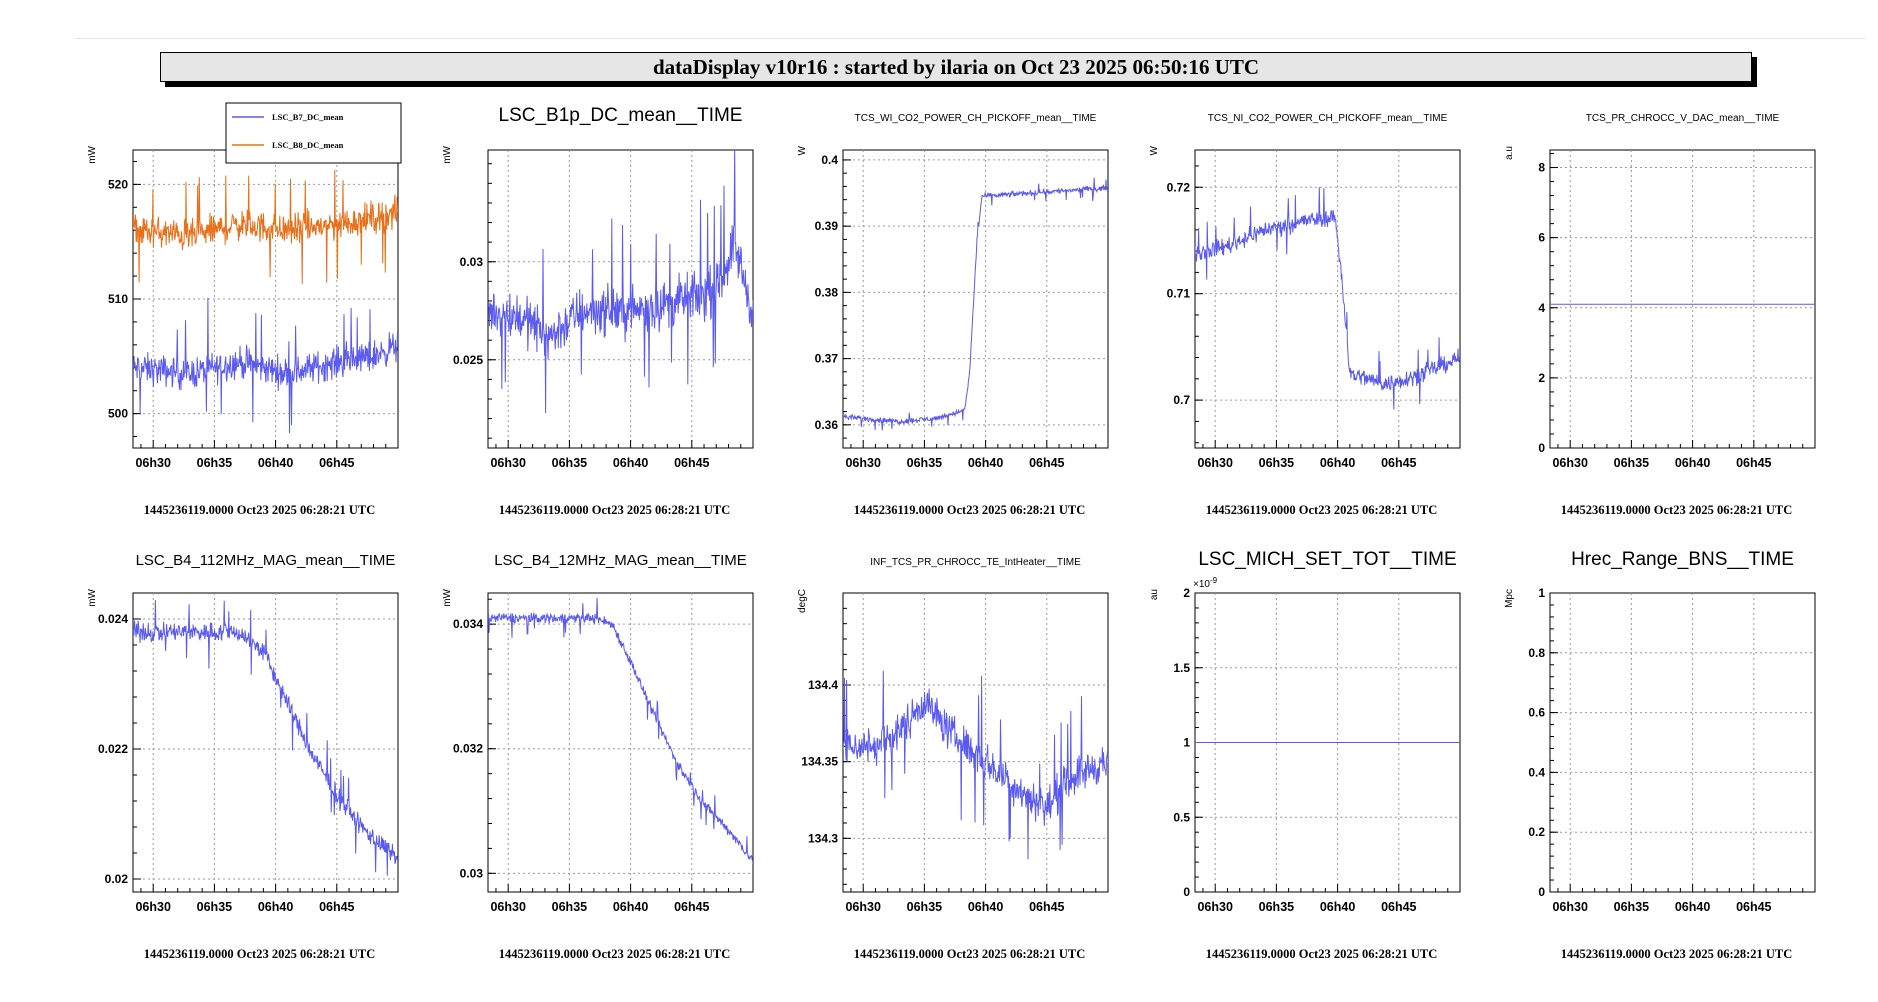 The width and height of the screenshot is (1878, 1002). Describe the element at coordinates (1509, 153) in the screenshot. I see `y-axis-label: a.u` at that location.